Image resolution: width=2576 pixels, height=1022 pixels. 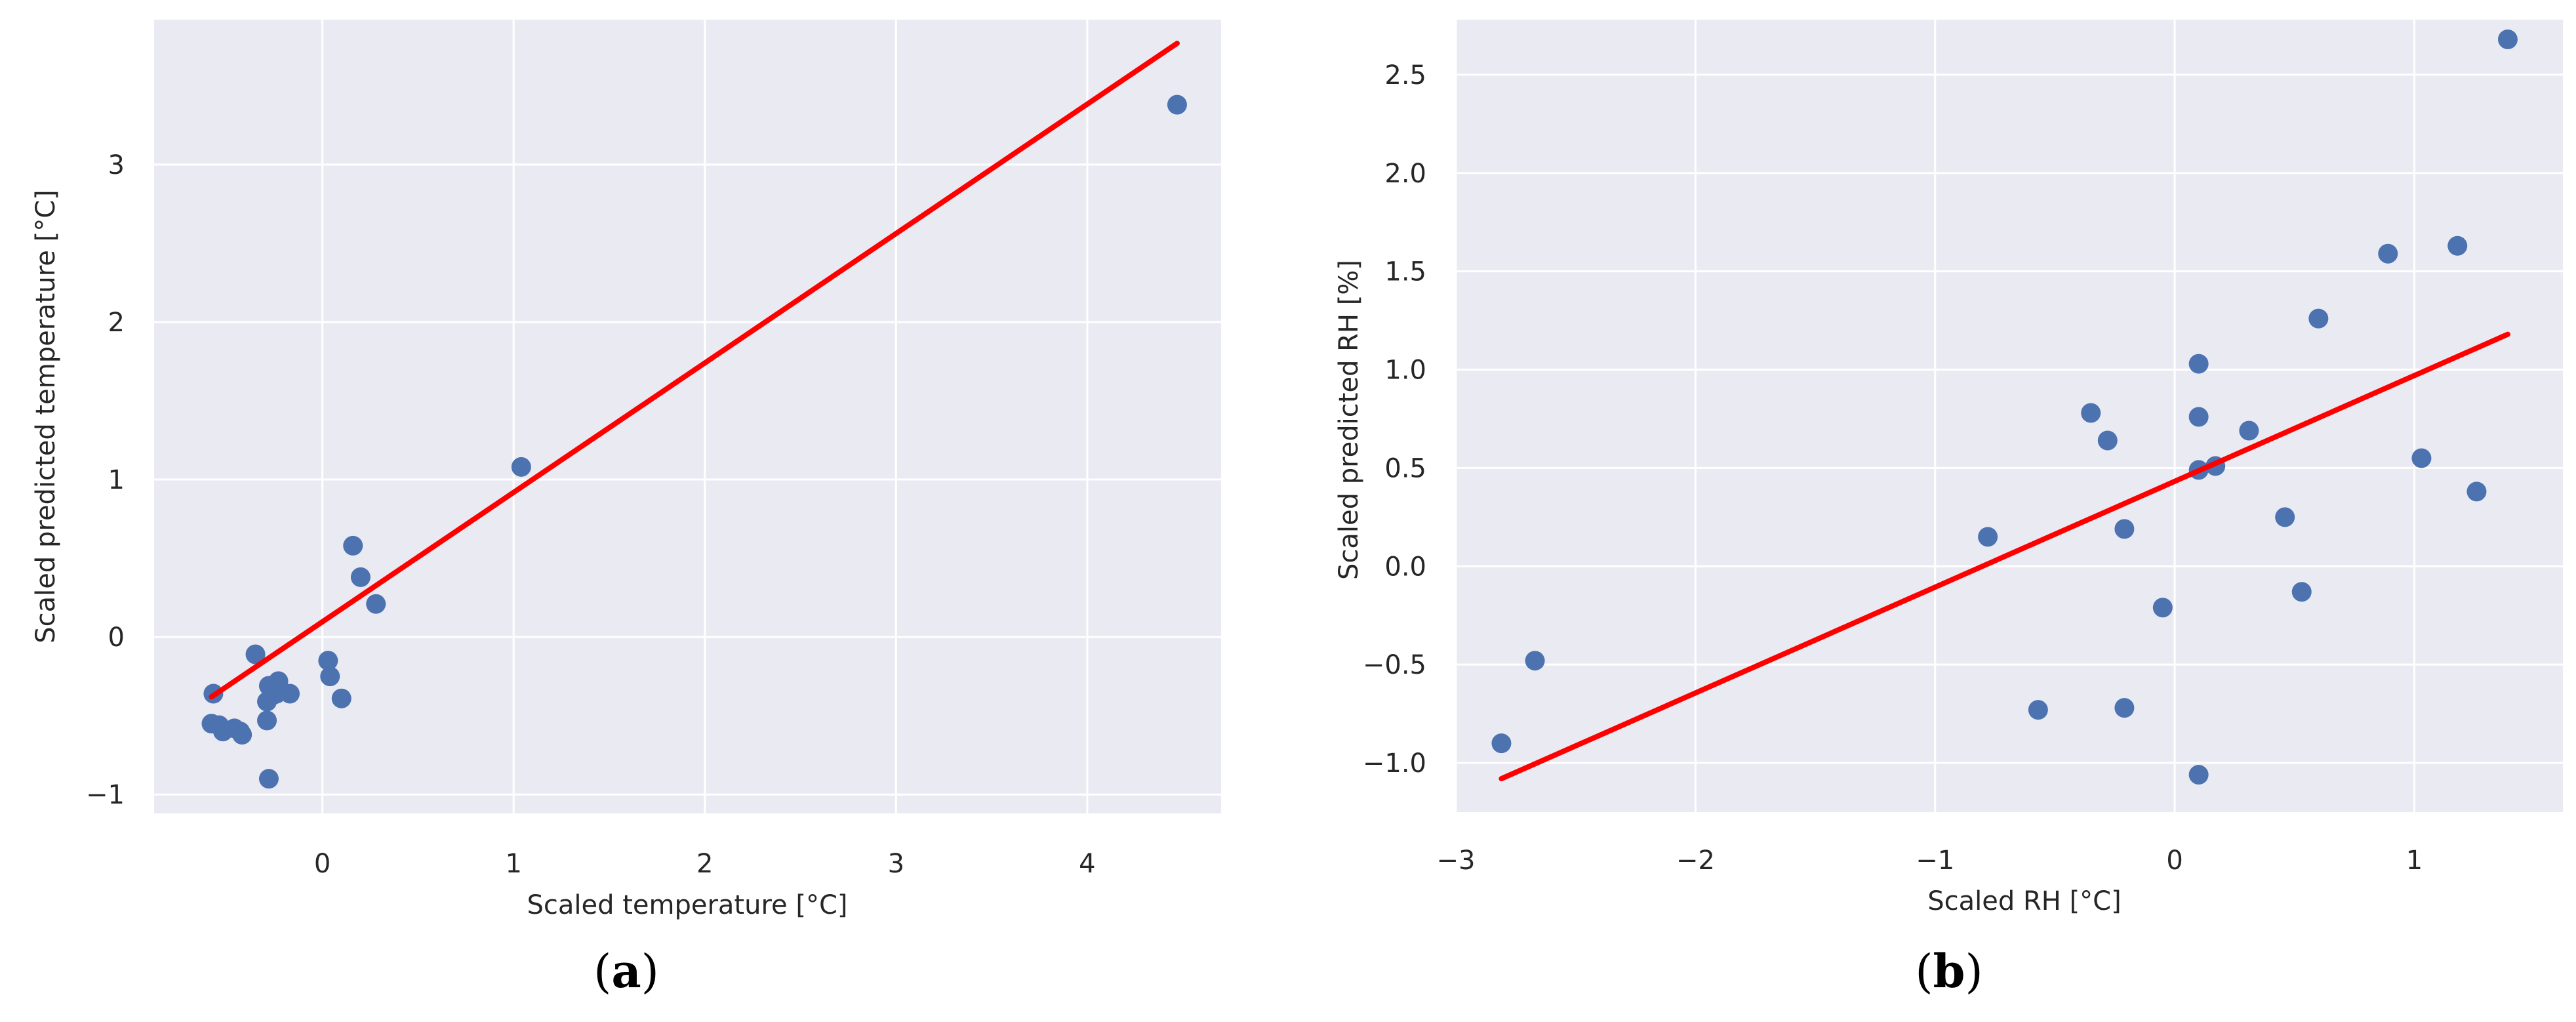 I want to click on y-tick-labels: −1.0 −0.5 0.0 0.5 1.0 1.5 2.0 2.5, so click(x=1395, y=419).